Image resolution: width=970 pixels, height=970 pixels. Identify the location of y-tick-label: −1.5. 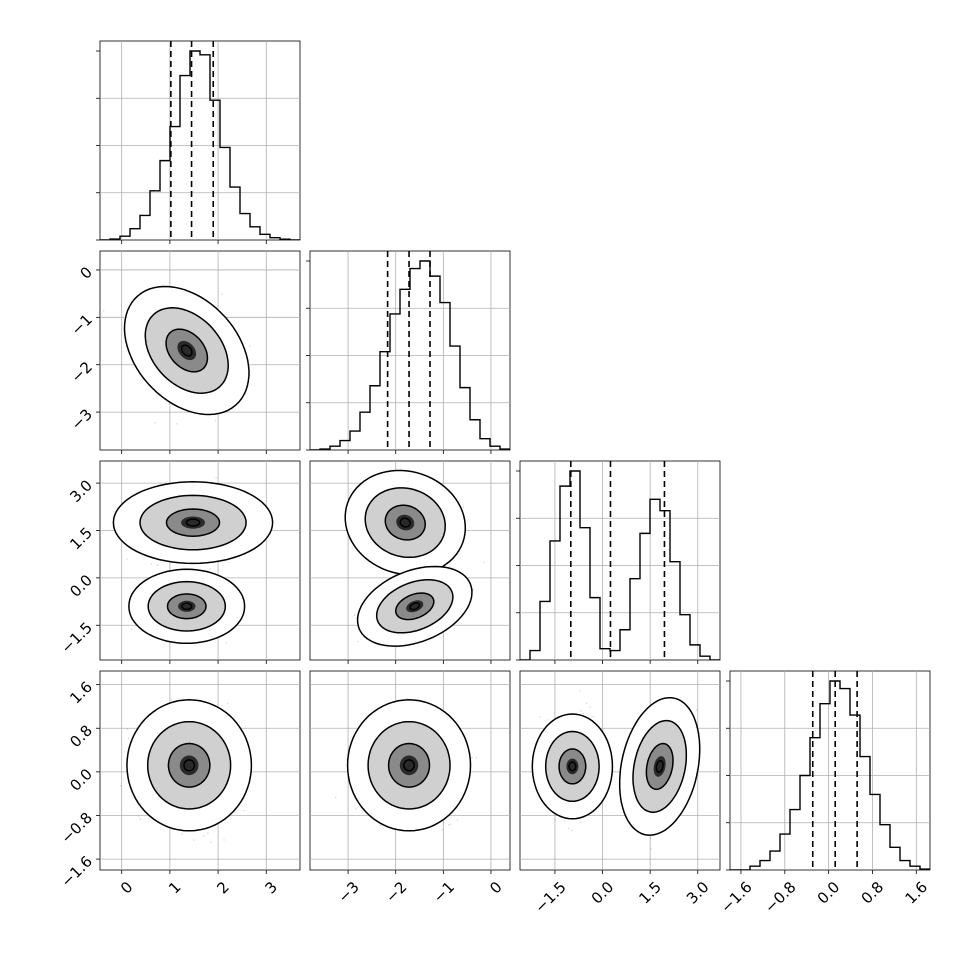
(77, 638).